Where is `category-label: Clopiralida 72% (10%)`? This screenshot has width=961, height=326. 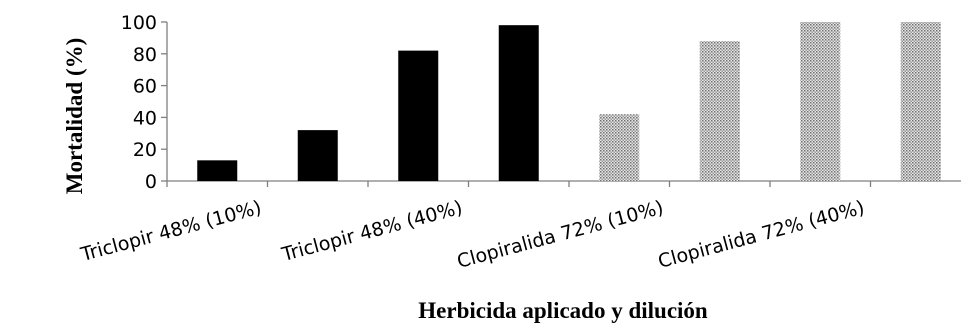
category-label: Clopiralida 72% (10%) is located at coordinates (560, 235).